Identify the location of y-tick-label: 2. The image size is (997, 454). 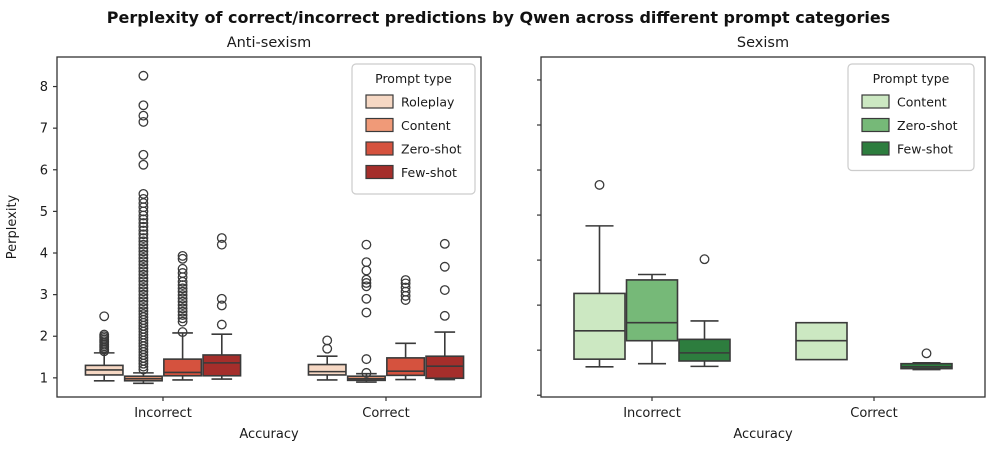
(44, 337).